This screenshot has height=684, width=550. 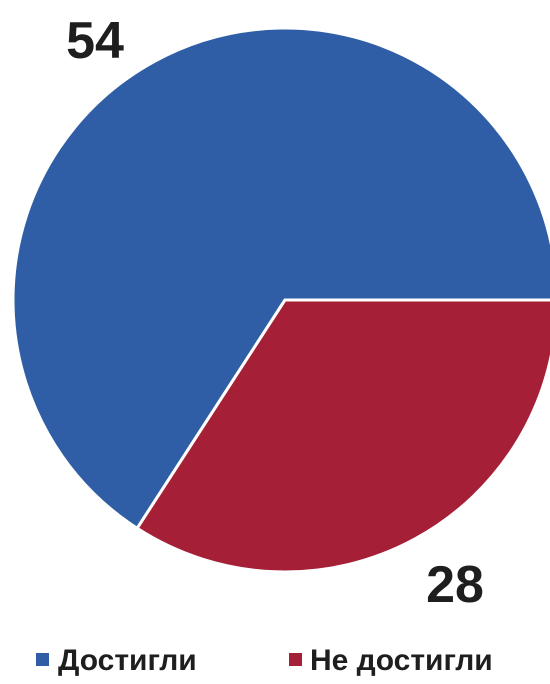 I want to click on legend: Достигли Не достигли, so click(x=264, y=660).